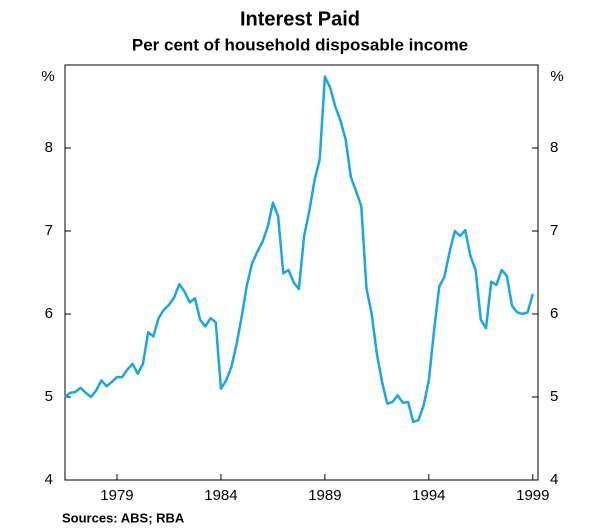 Image resolution: width=600 pixels, height=531 pixels. I want to click on y-tick-label-right: 5, so click(554, 396).